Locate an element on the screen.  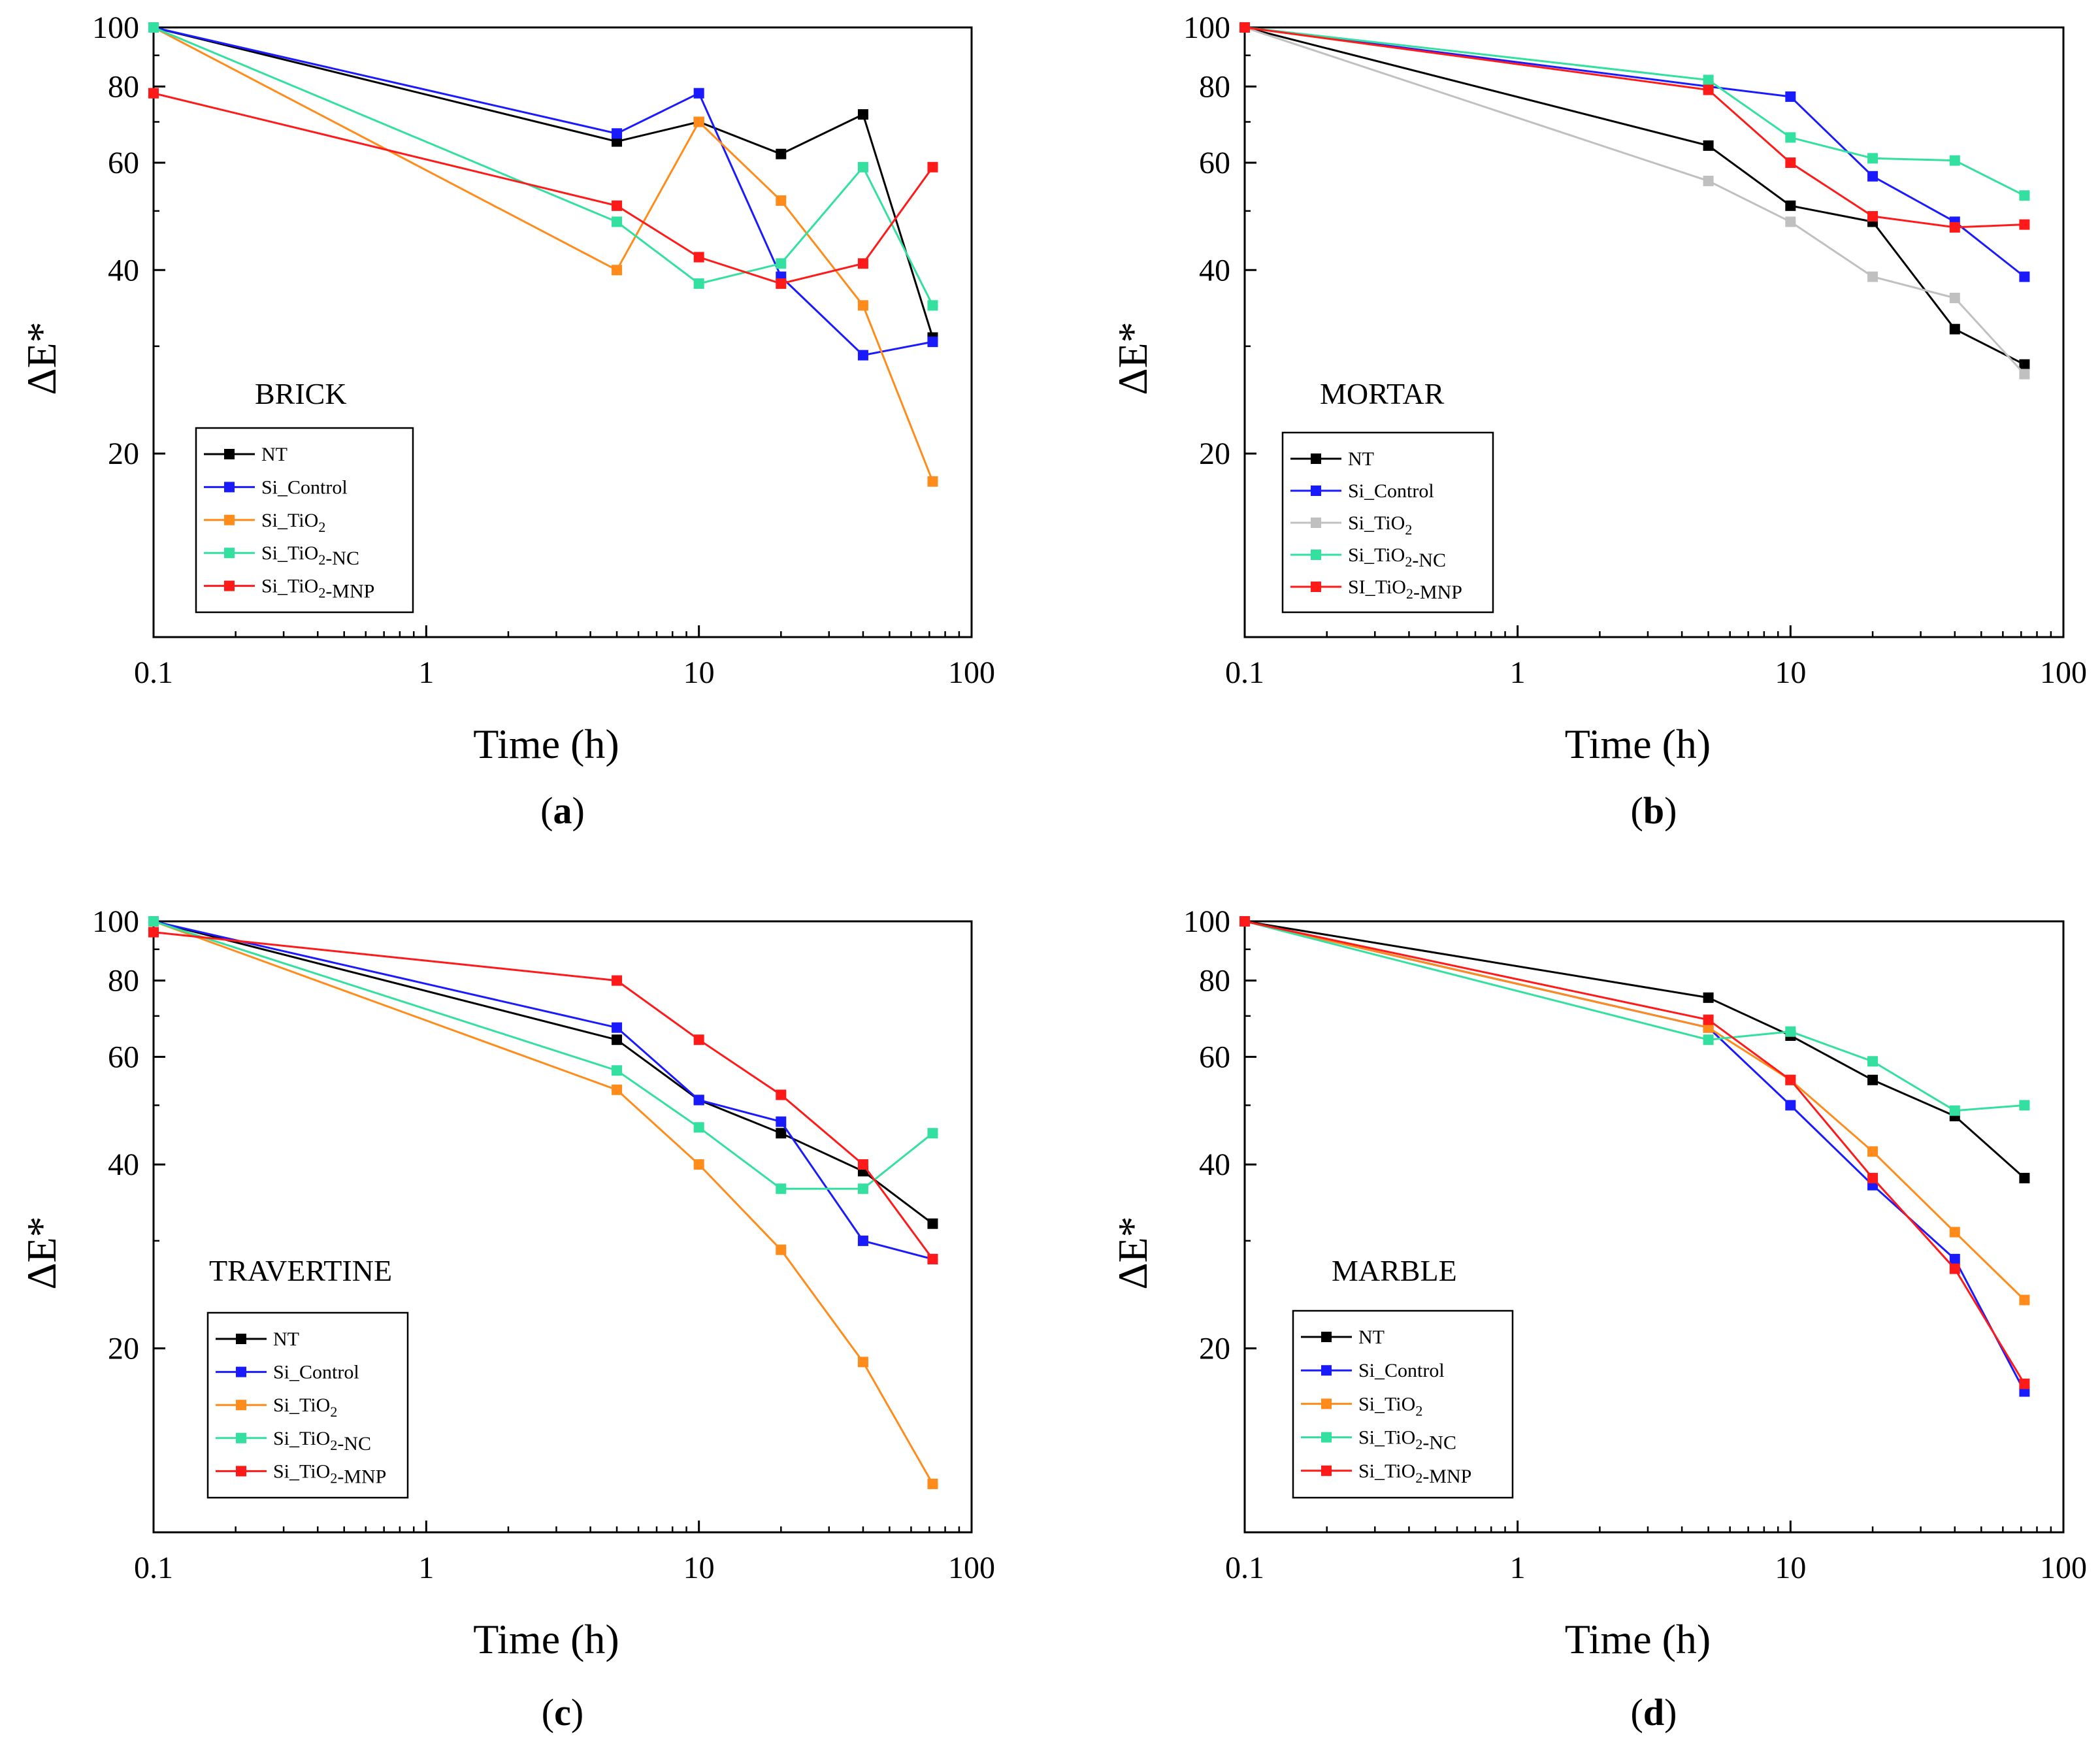
legend-item: NT is located at coordinates (257, 1339).